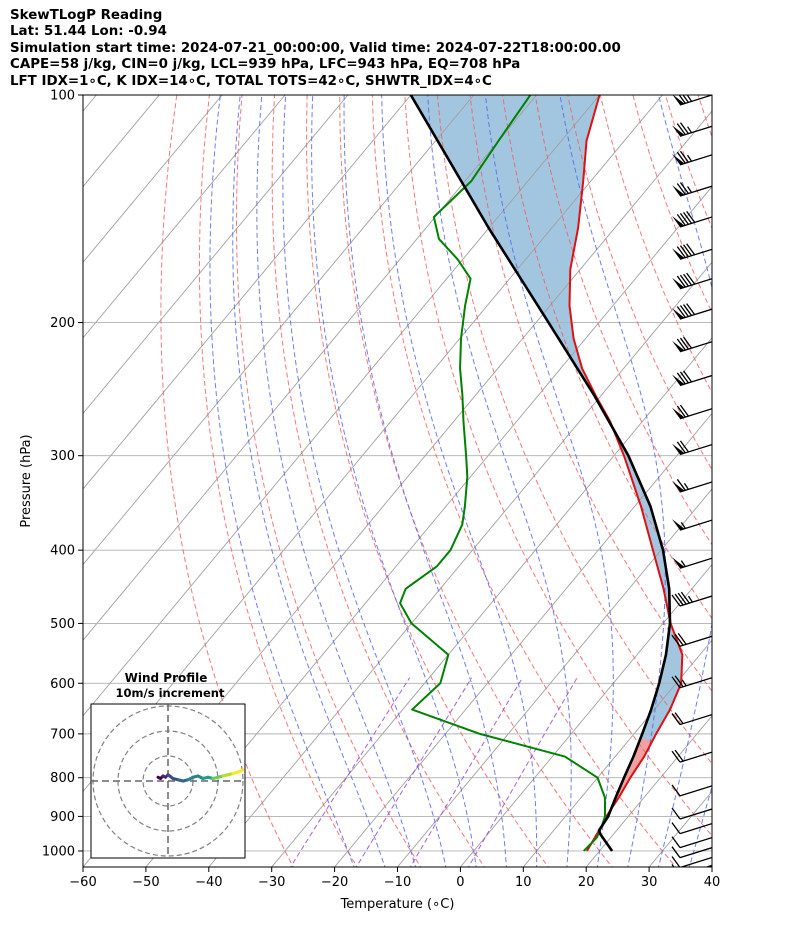 This screenshot has height=937, width=794. Describe the element at coordinates (460, 882) in the screenshot. I see `x-tick-label: 0` at that location.